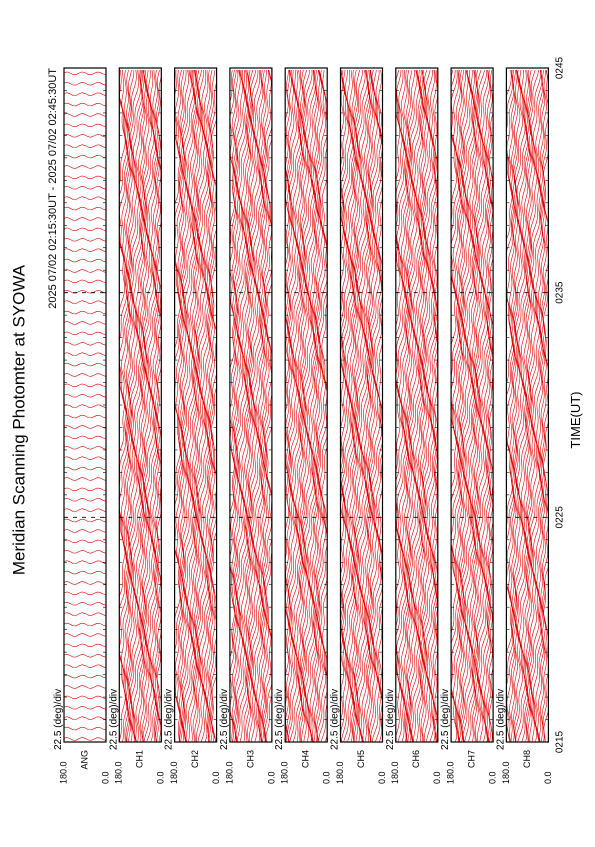  Describe the element at coordinates (471, 759) in the screenshot. I see `channel-label: CH7` at that location.